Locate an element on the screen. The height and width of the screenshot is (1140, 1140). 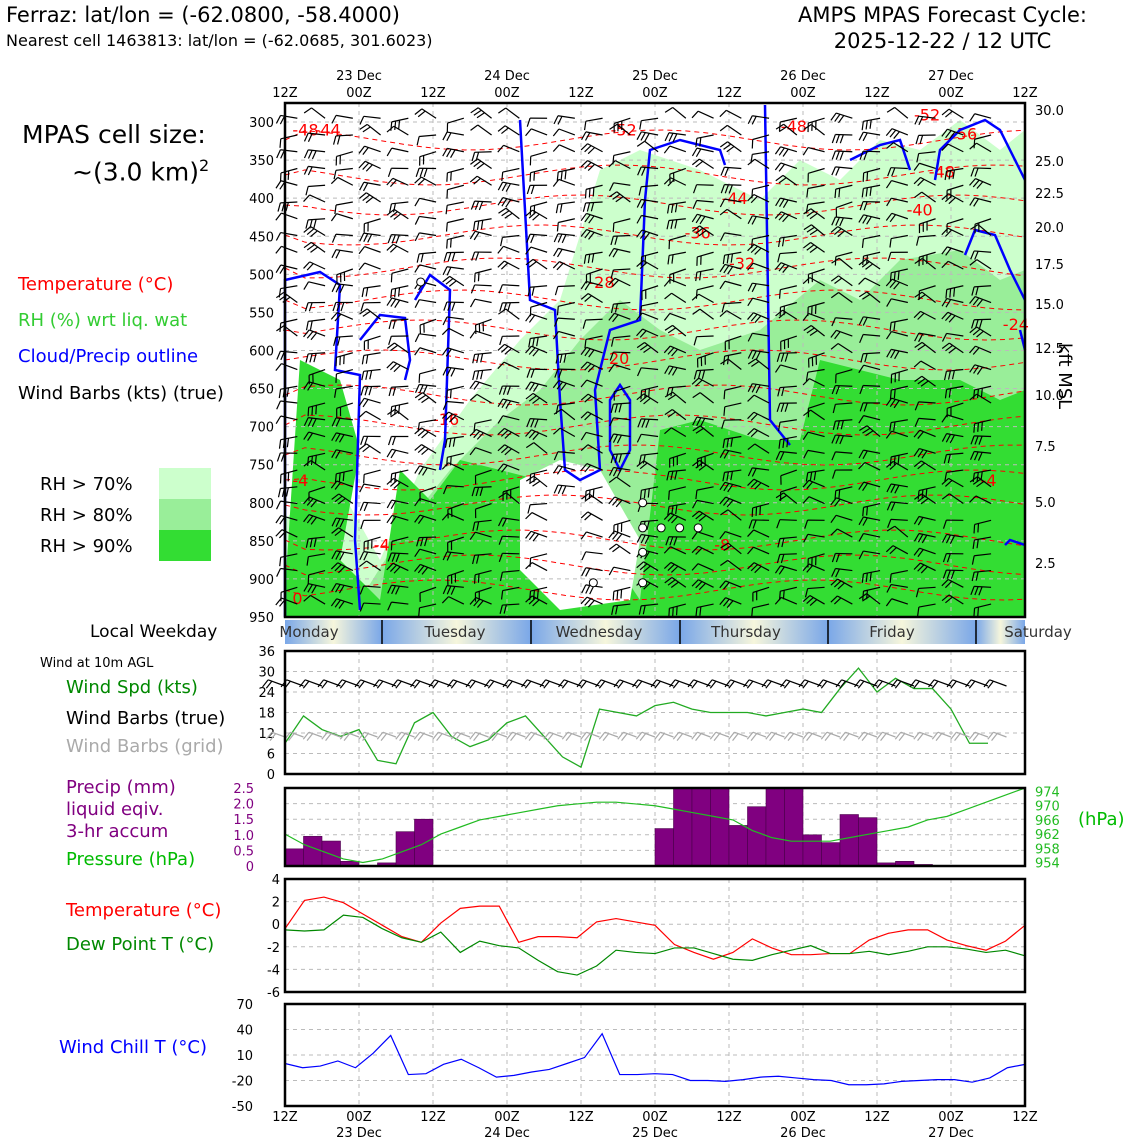
cell-size-title: MPAS cell size: is located at coordinates (114, 134).